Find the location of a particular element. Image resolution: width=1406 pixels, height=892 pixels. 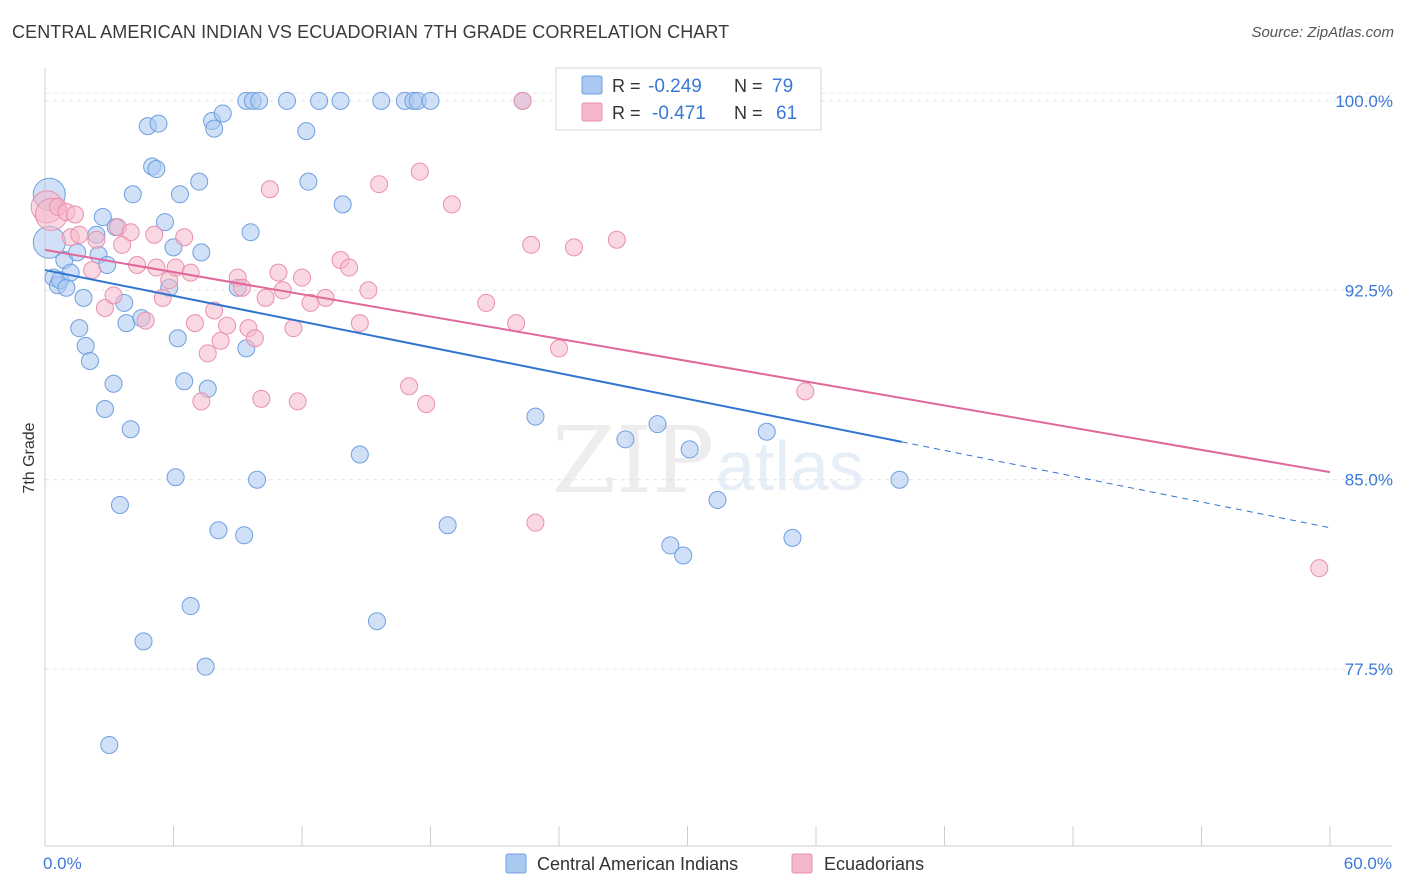

legend-swatch-ecuadorians is located at coordinates (802, 863).